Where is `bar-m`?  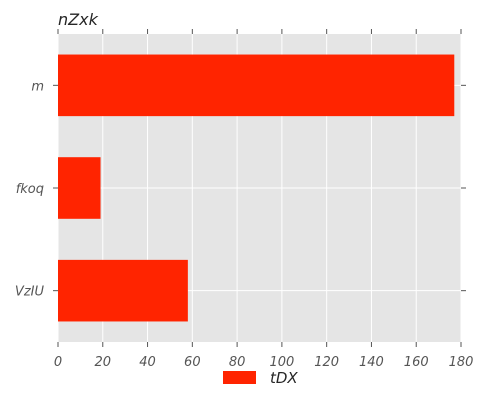
bar-m is located at coordinates (256, 85).